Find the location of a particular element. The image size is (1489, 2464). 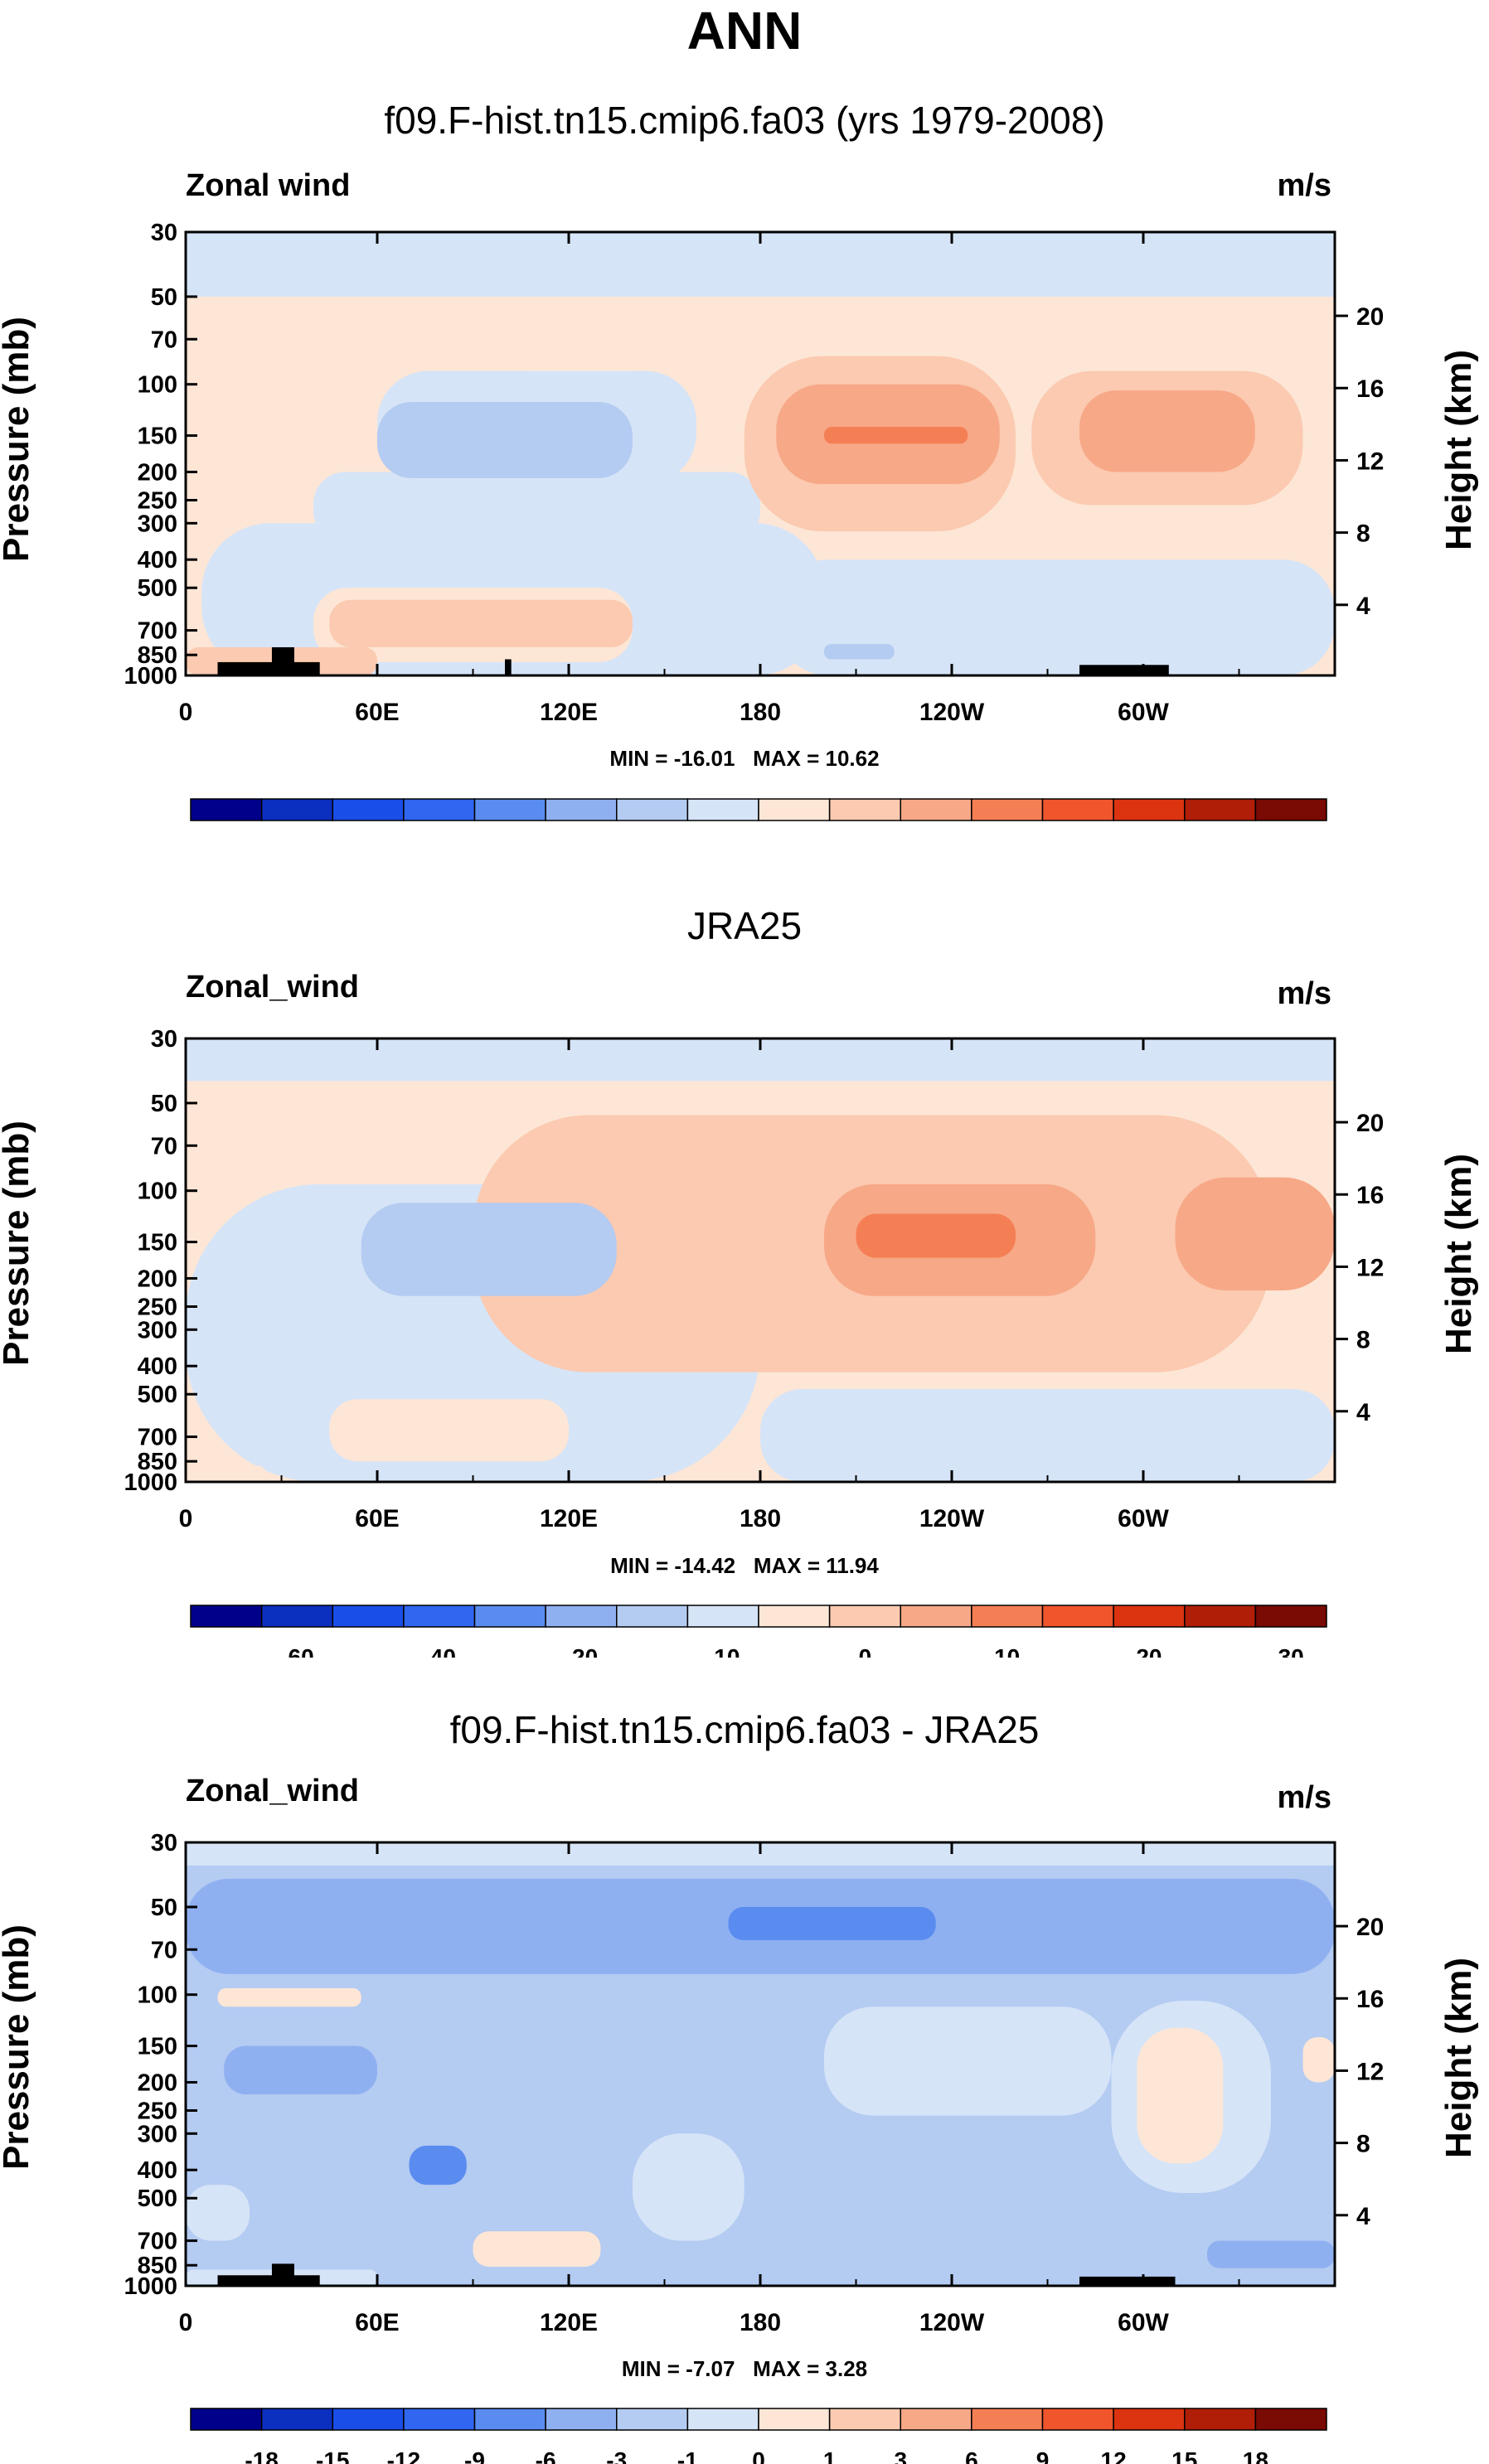

y2-tick-label: 12 is located at coordinates (1370, 2071).